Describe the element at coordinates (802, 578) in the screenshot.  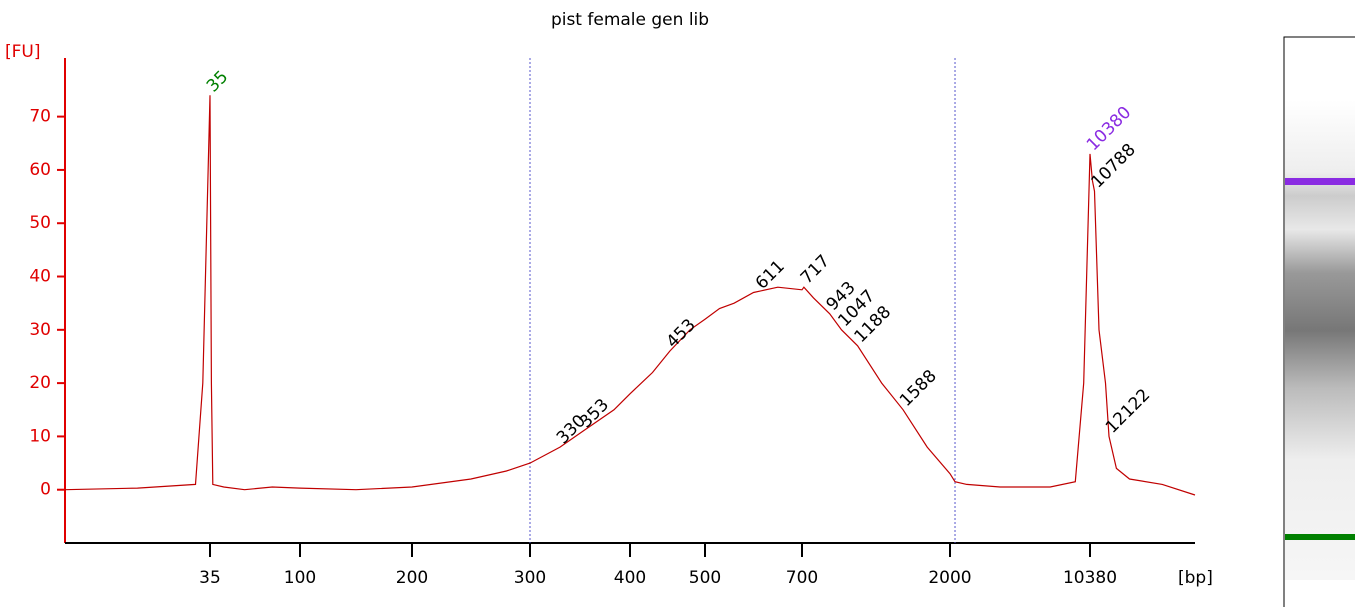
I see `x-tick-label: 700` at that location.